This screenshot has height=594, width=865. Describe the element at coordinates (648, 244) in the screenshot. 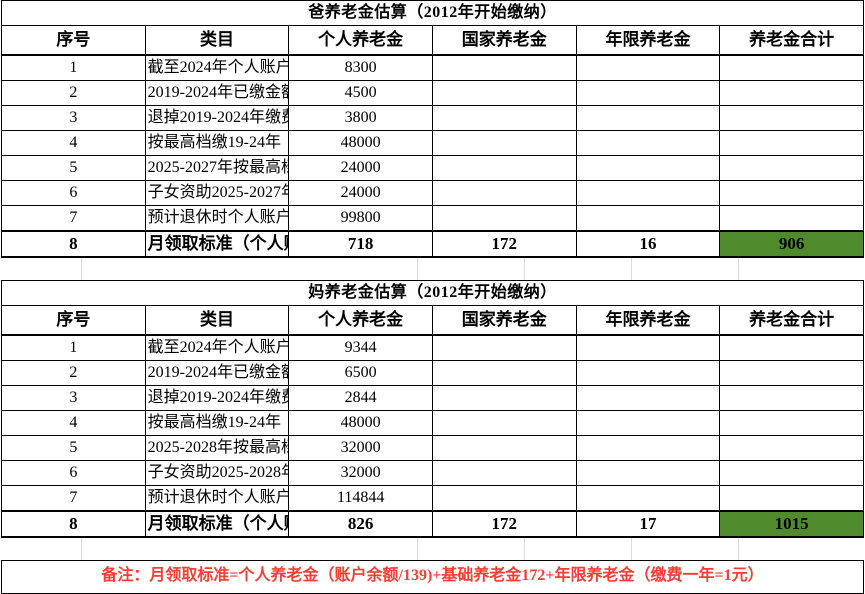

I see `cell-years: 16` at that location.